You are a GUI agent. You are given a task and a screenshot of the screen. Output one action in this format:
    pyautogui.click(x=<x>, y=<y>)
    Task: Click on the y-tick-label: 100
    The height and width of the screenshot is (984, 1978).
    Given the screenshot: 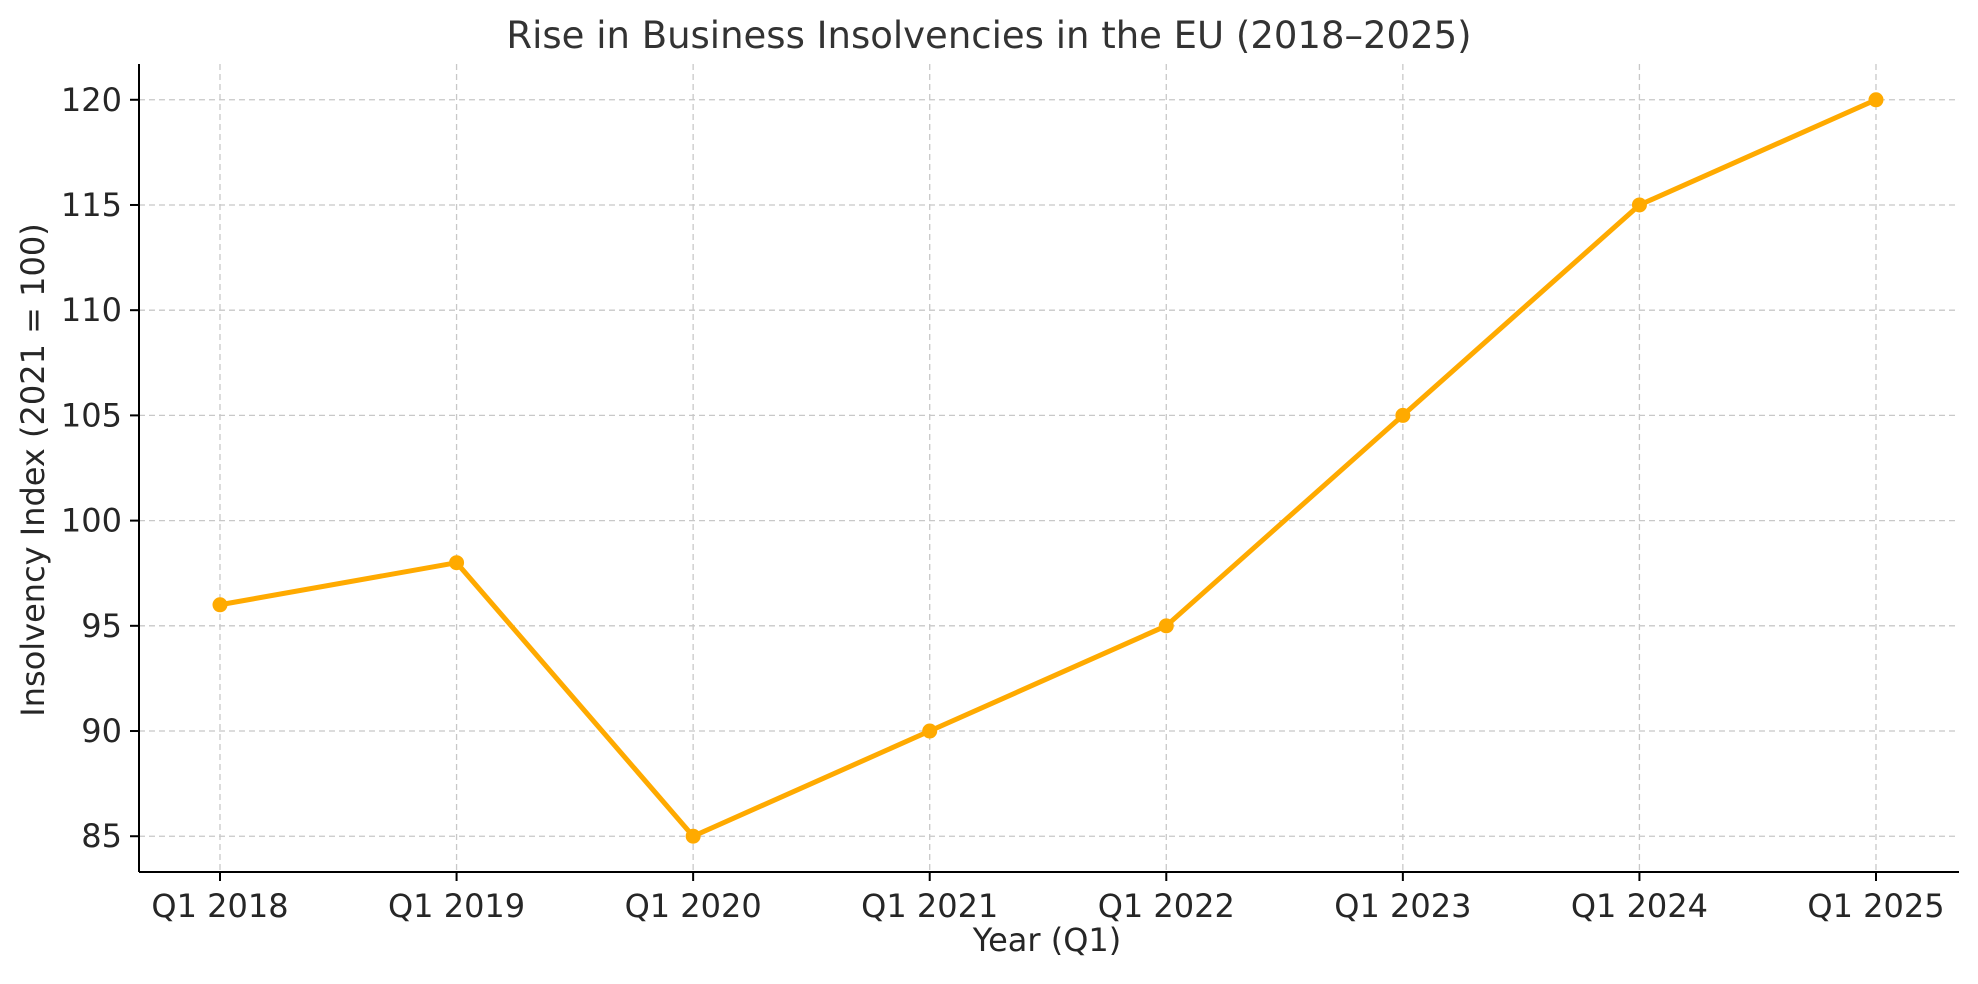 What is the action you would take?
    pyautogui.click(x=91, y=521)
    